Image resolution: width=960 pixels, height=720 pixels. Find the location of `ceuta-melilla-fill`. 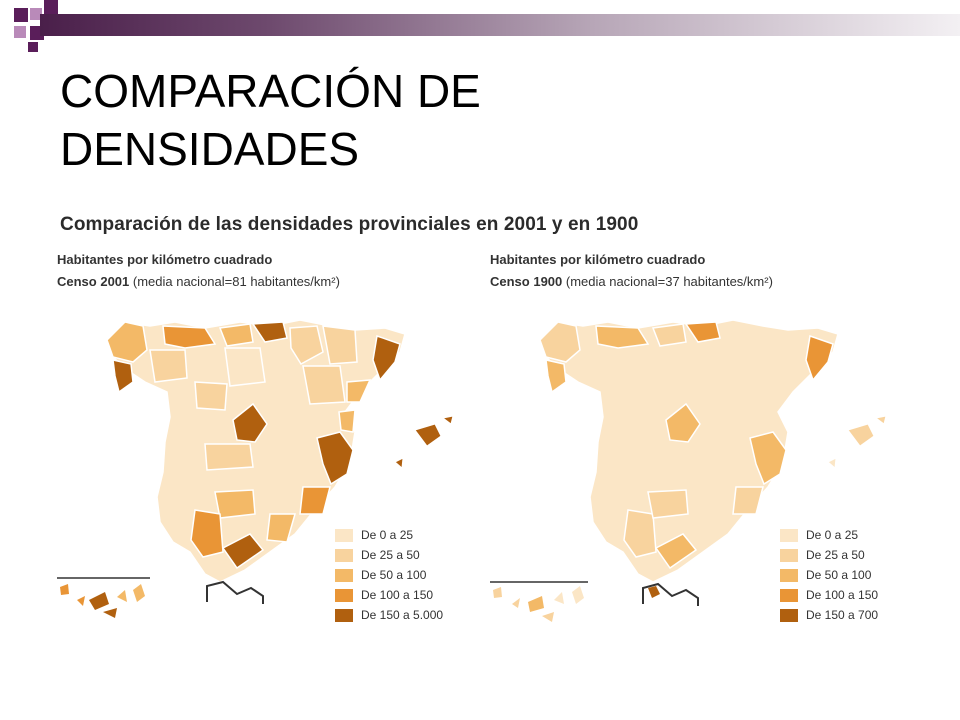

ceuta-melilla-fill is located at coordinates (654, 592).